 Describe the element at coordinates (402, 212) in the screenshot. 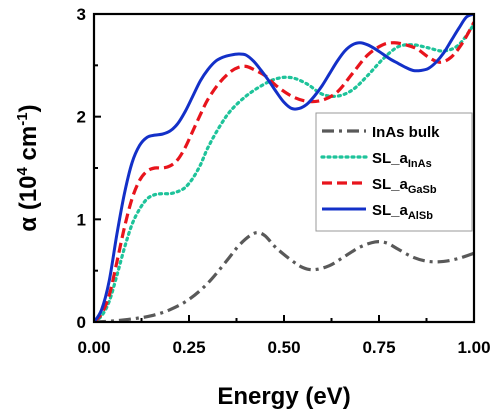

I see `legend-label-sl-a-alsb: SL_aAlSb` at that location.